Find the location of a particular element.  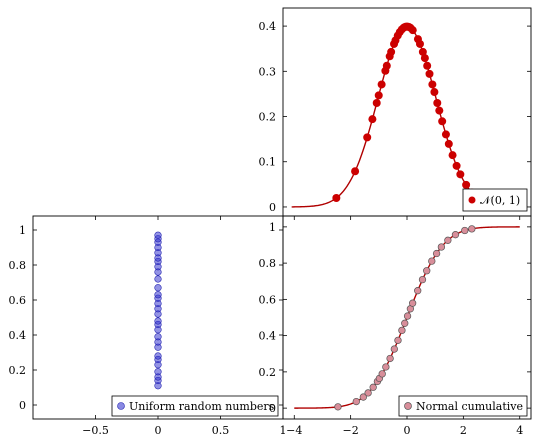

legend-label: Uniform random numbers is located at coordinates (202, 406).